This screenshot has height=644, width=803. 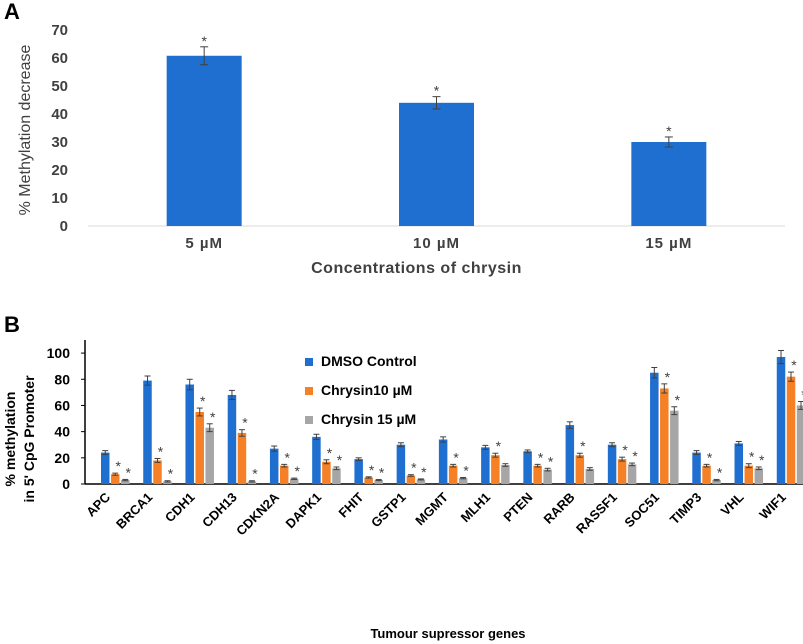 What do you see at coordinates (732, 503) in the screenshot?
I see `panel-b-gene-label: VHL` at bounding box center [732, 503].